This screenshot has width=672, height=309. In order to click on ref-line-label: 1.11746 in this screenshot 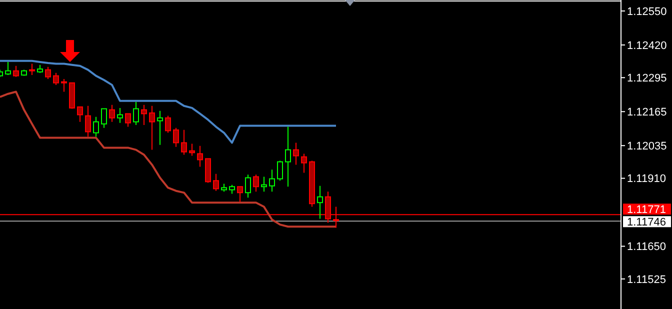, I will do `click(646, 222)`.